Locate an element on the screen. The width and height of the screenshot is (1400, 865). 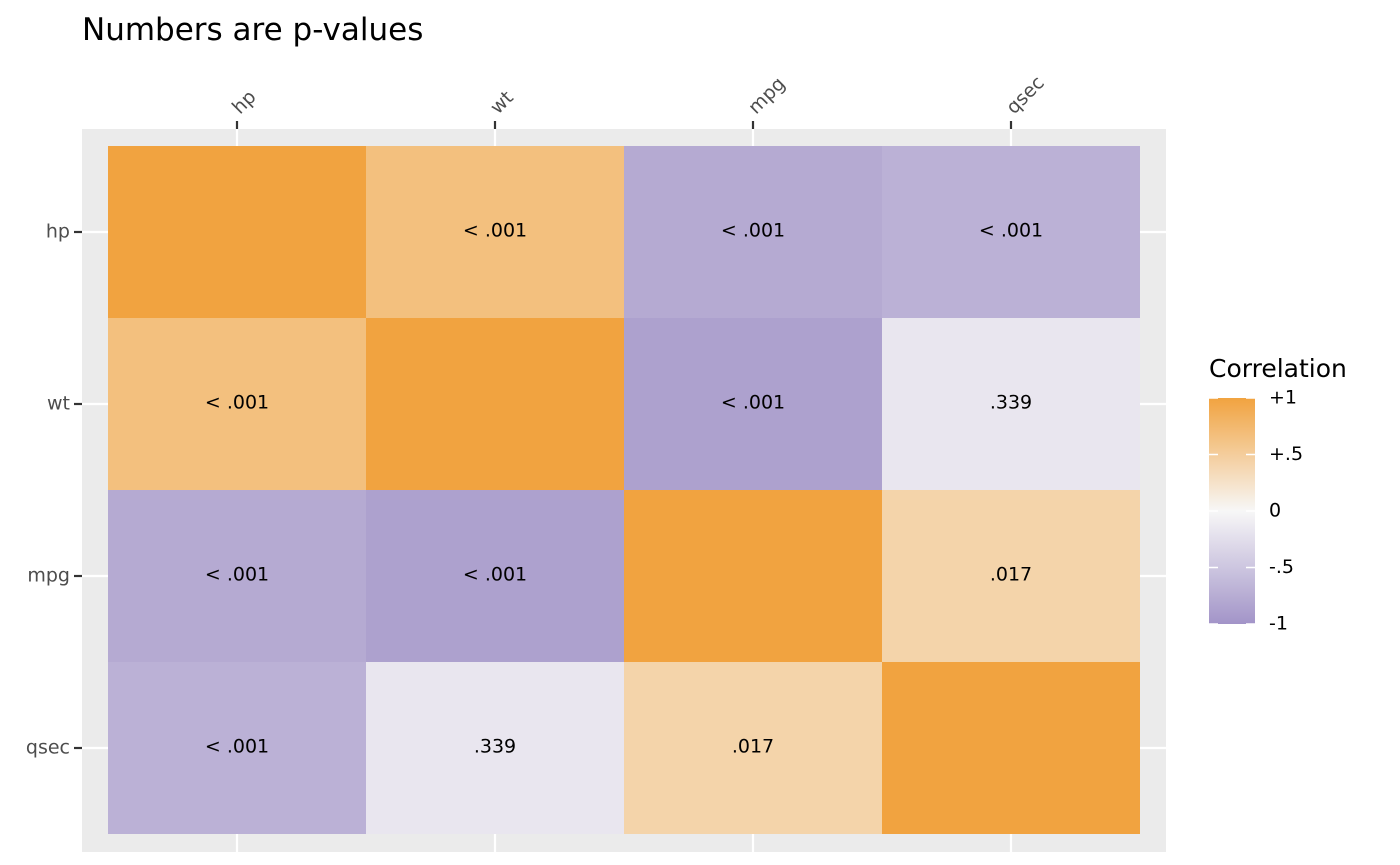
cell-wt-mpg is located at coordinates (753, 404).